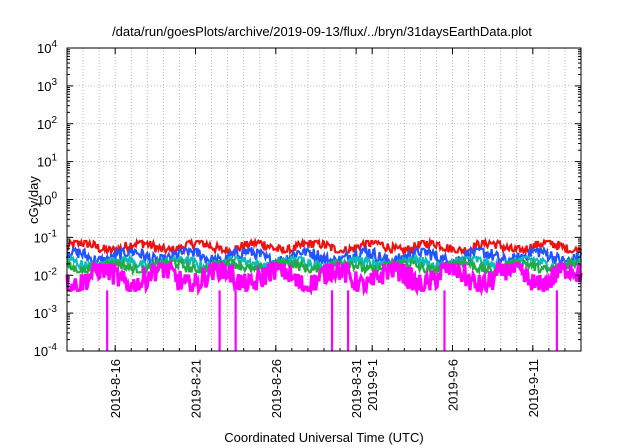 Image resolution: width=640 pixels, height=448 pixels. I want to click on x-tick-label: 2019-9-6, so click(453, 385).